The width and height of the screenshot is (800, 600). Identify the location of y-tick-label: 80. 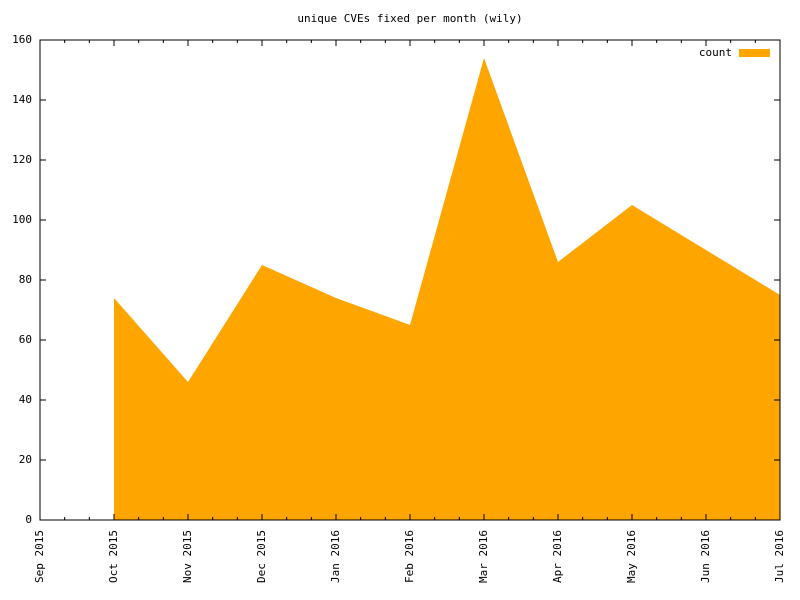
(25, 279).